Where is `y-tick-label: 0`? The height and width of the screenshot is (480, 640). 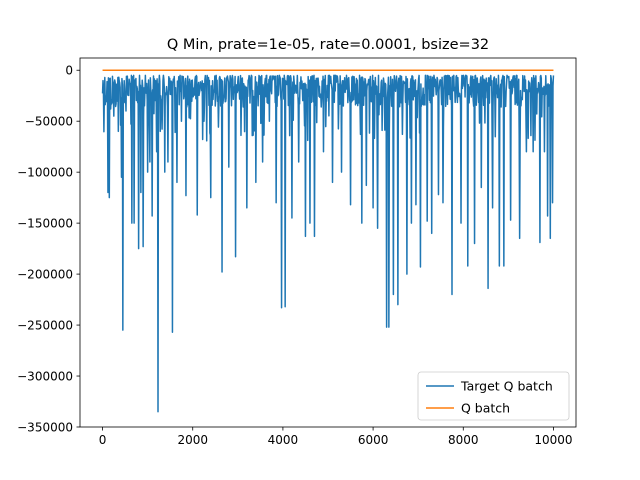
y-tick-label: 0 is located at coordinates (69, 71).